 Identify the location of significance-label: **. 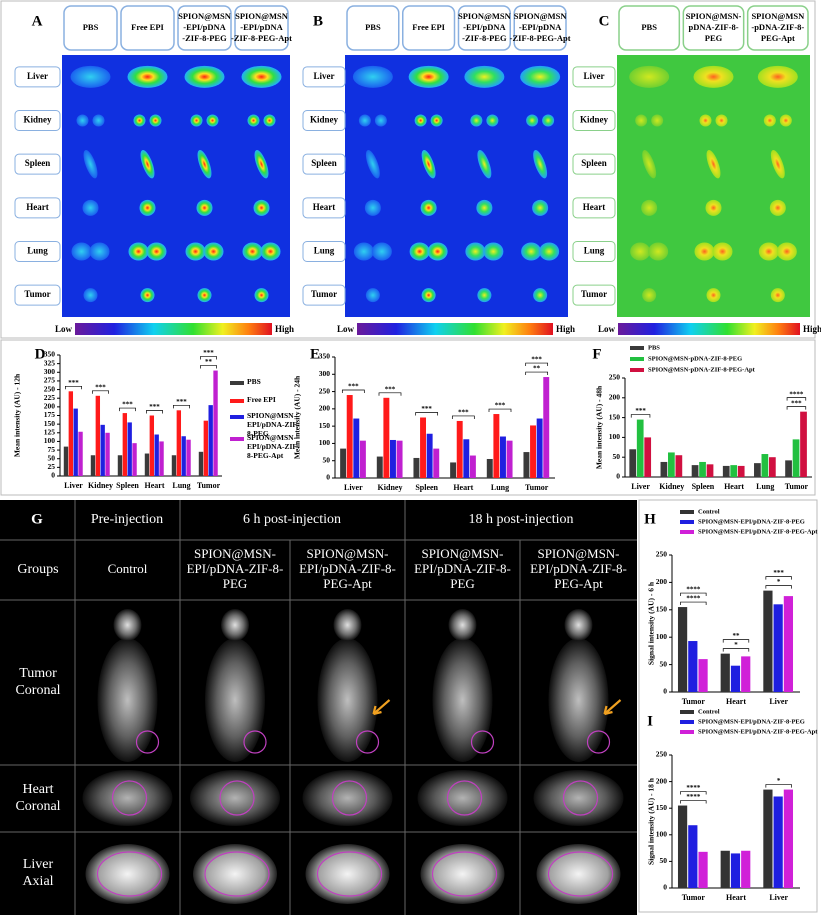
(209, 362).